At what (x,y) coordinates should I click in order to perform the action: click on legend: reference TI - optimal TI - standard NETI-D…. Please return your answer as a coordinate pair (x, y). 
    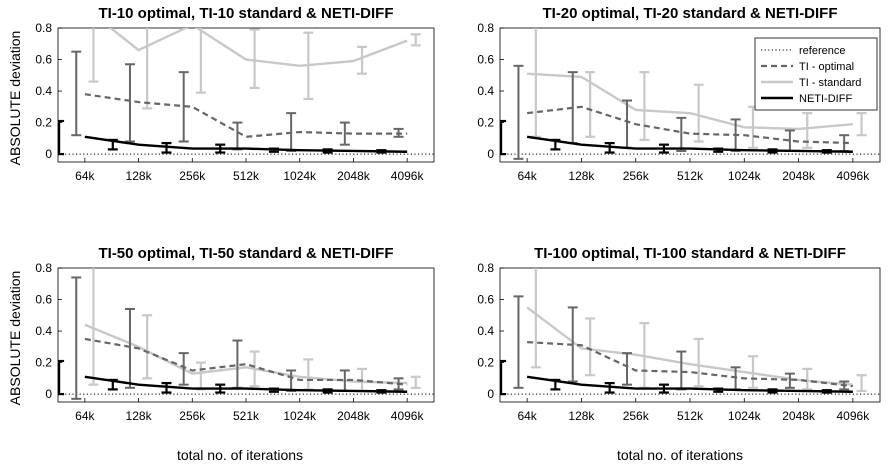
    Looking at the image, I should click on (816, 74).